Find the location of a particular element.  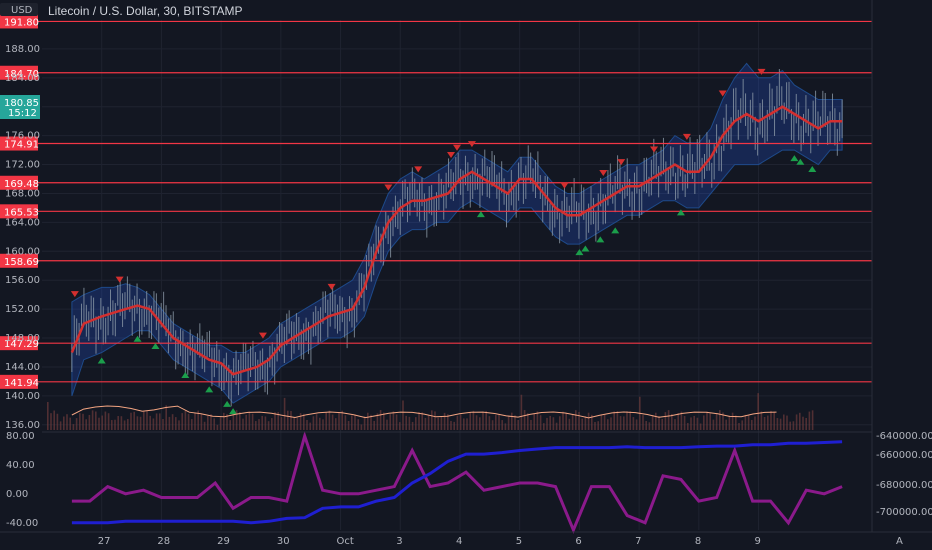

price-tick-label: 172.00 is located at coordinates (22, 165).